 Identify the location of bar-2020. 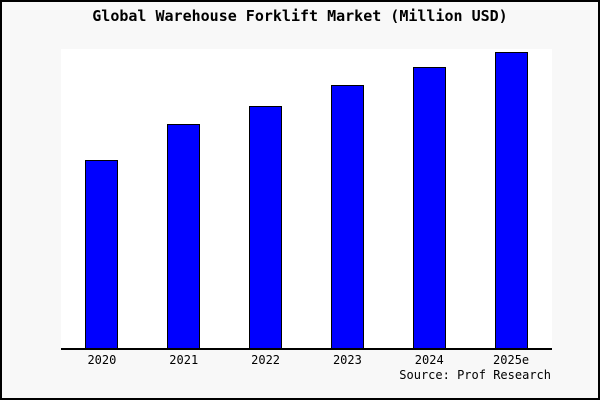
(101, 254).